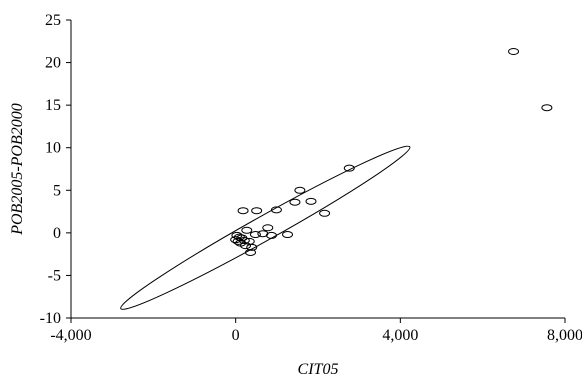  What do you see at coordinates (50, 318) in the screenshot?
I see `y-tick-label: -10` at bounding box center [50, 318].